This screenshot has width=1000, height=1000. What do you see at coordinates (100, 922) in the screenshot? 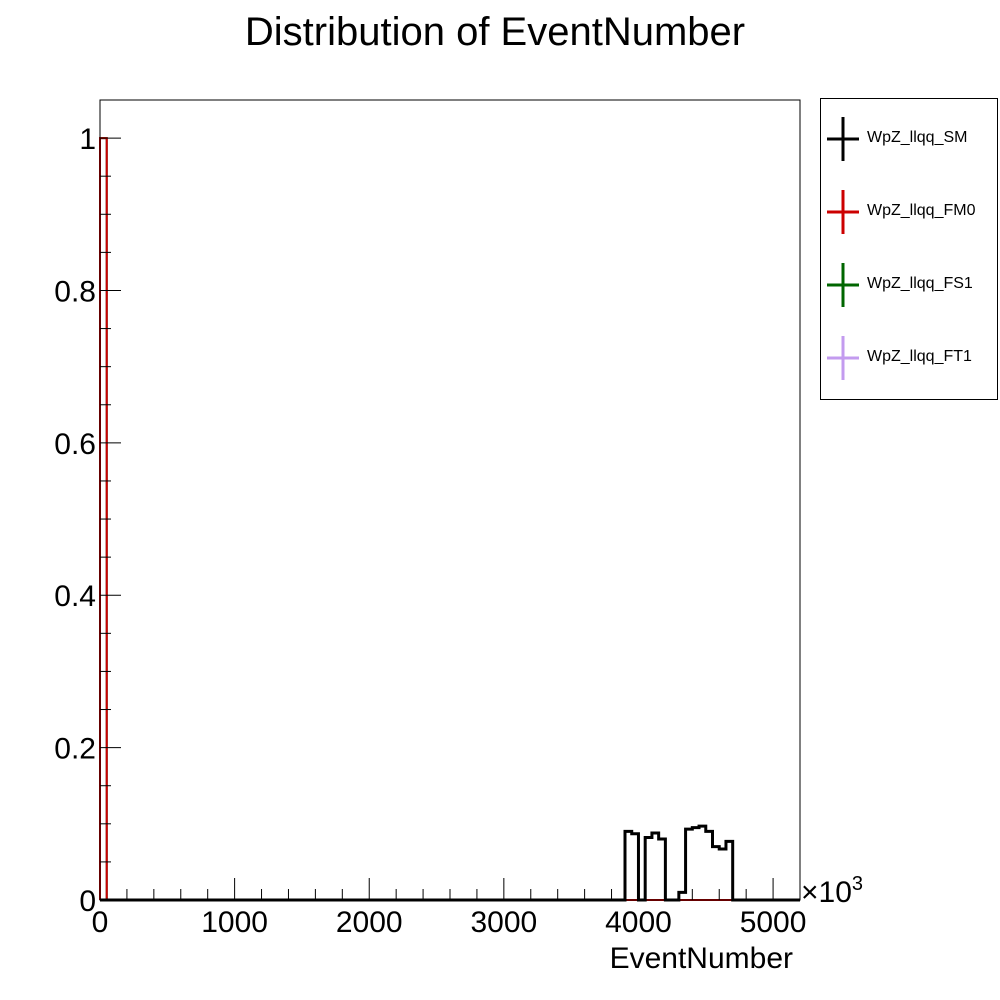
I see `x-tick-label: 0` at bounding box center [100, 922].